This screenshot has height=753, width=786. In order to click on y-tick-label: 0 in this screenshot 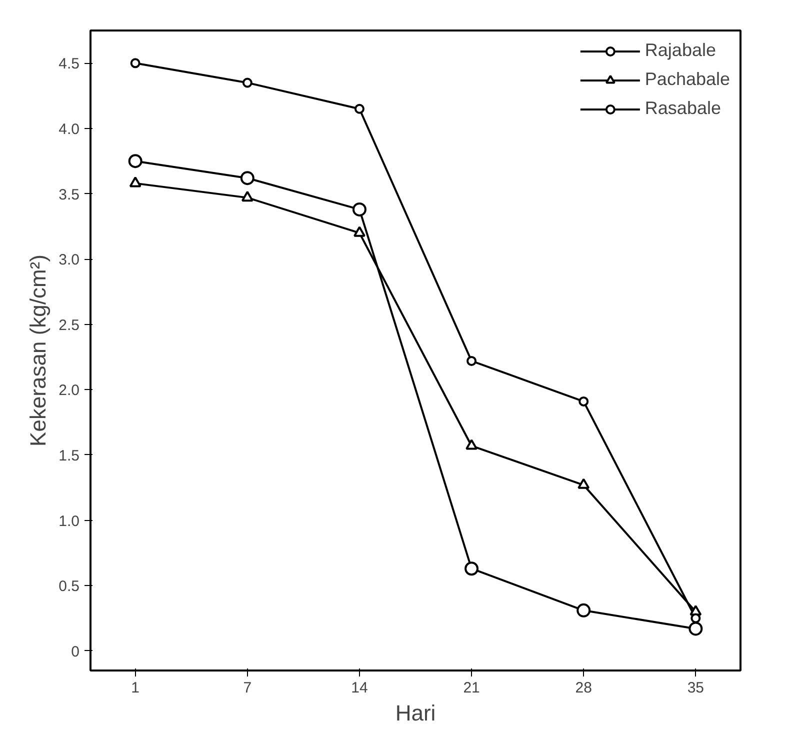, I will do `click(75, 651)`.